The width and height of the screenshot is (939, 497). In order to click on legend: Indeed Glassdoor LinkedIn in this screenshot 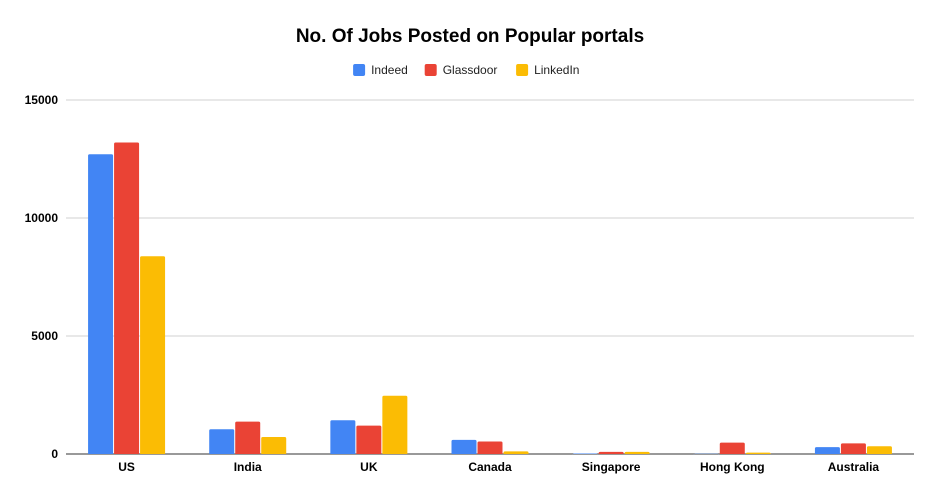, I will do `click(466, 70)`.